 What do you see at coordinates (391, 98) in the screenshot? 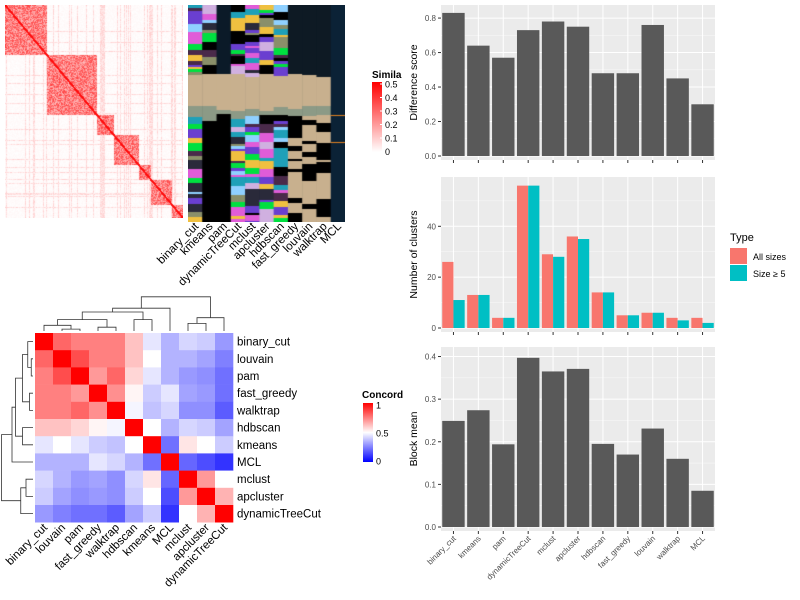
I see `similarity-legend-label: 0.4` at bounding box center [391, 98].